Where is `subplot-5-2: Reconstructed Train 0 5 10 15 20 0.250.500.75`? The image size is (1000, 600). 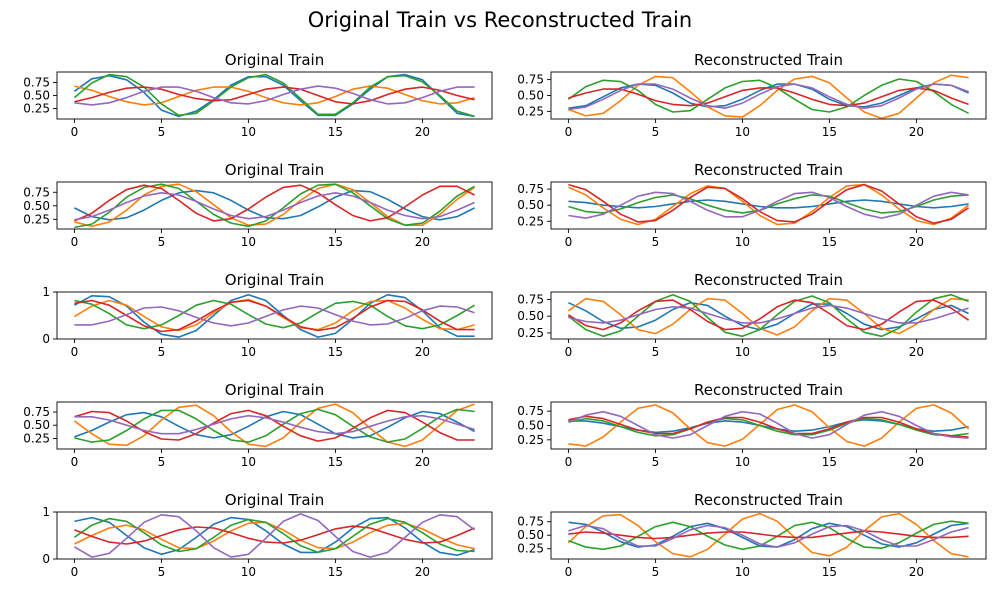 subplot-5-2: Reconstructed Train 0 5 10 15 20 0.250.500.75 is located at coordinates (752, 535).